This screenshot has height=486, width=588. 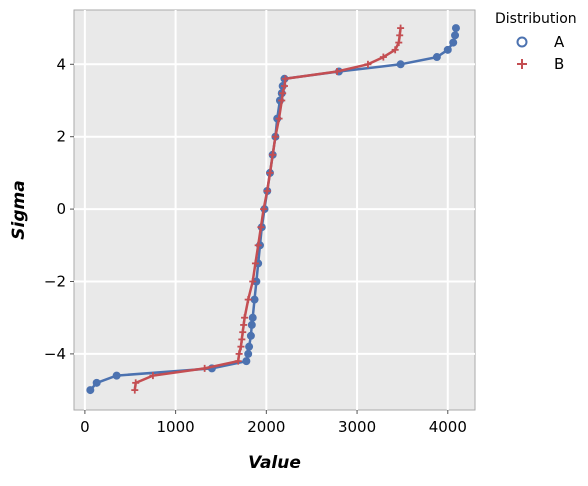 I want to click on y-tick-label: 2, so click(x=61, y=137).